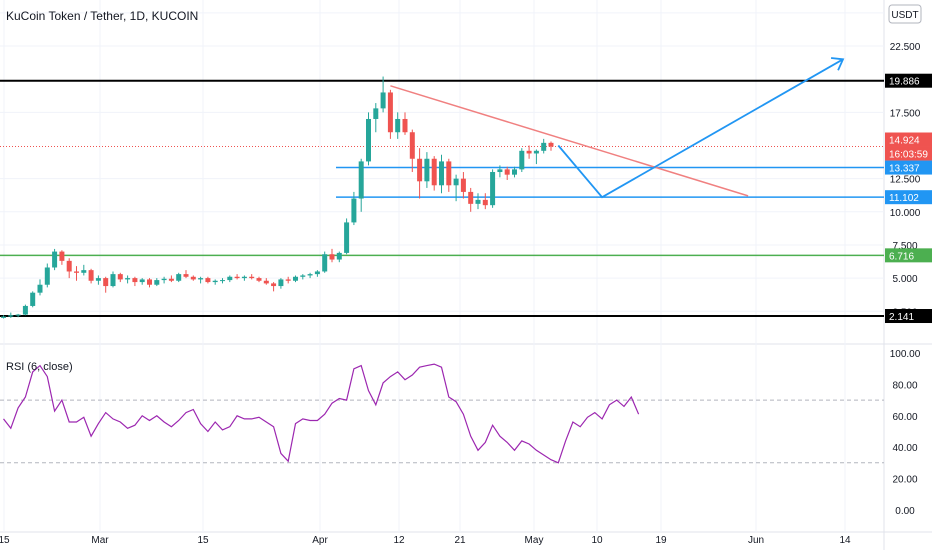 The width and height of the screenshot is (932, 550). Describe the element at coordinates (569, 141) in the screenshot. I see `trendline` at that location.